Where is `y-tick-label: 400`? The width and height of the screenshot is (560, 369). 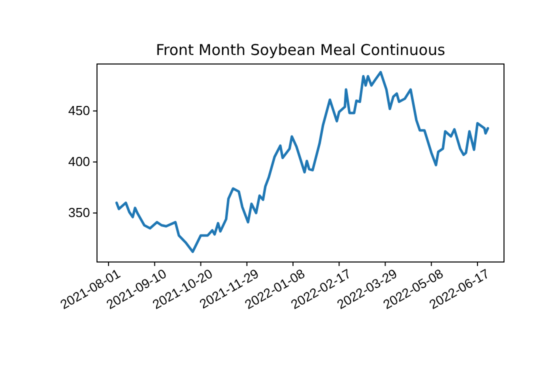
y-tick-label: 400 is located at coordinates (79, 162).